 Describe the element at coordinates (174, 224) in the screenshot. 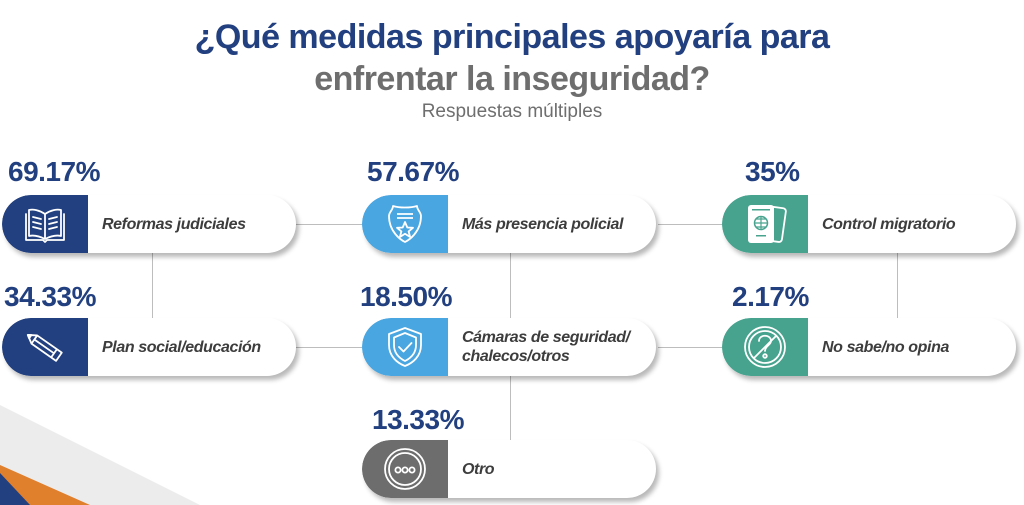

I see `measure-label: Reformas judiciales` at that location.